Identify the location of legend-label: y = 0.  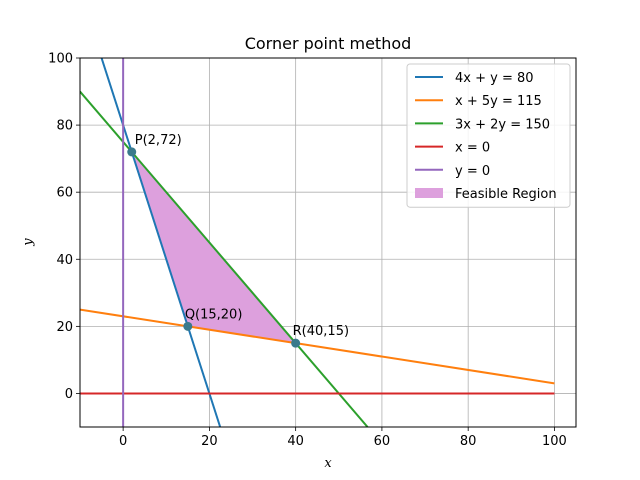
(472, 171).